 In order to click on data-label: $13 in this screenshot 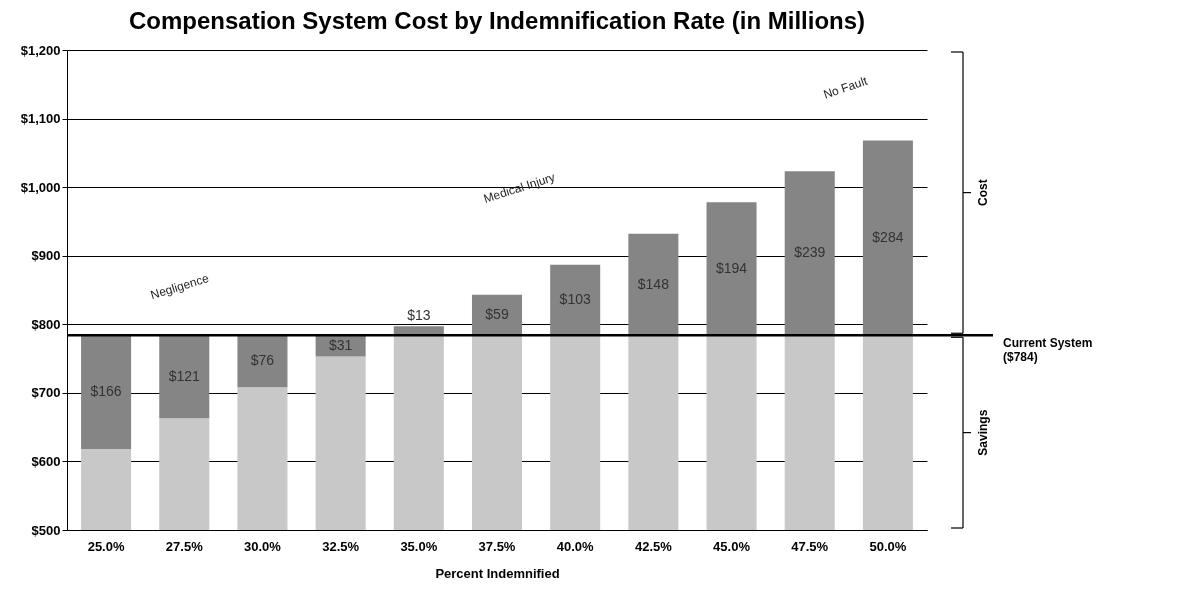, I will do `click(419, 315)`.